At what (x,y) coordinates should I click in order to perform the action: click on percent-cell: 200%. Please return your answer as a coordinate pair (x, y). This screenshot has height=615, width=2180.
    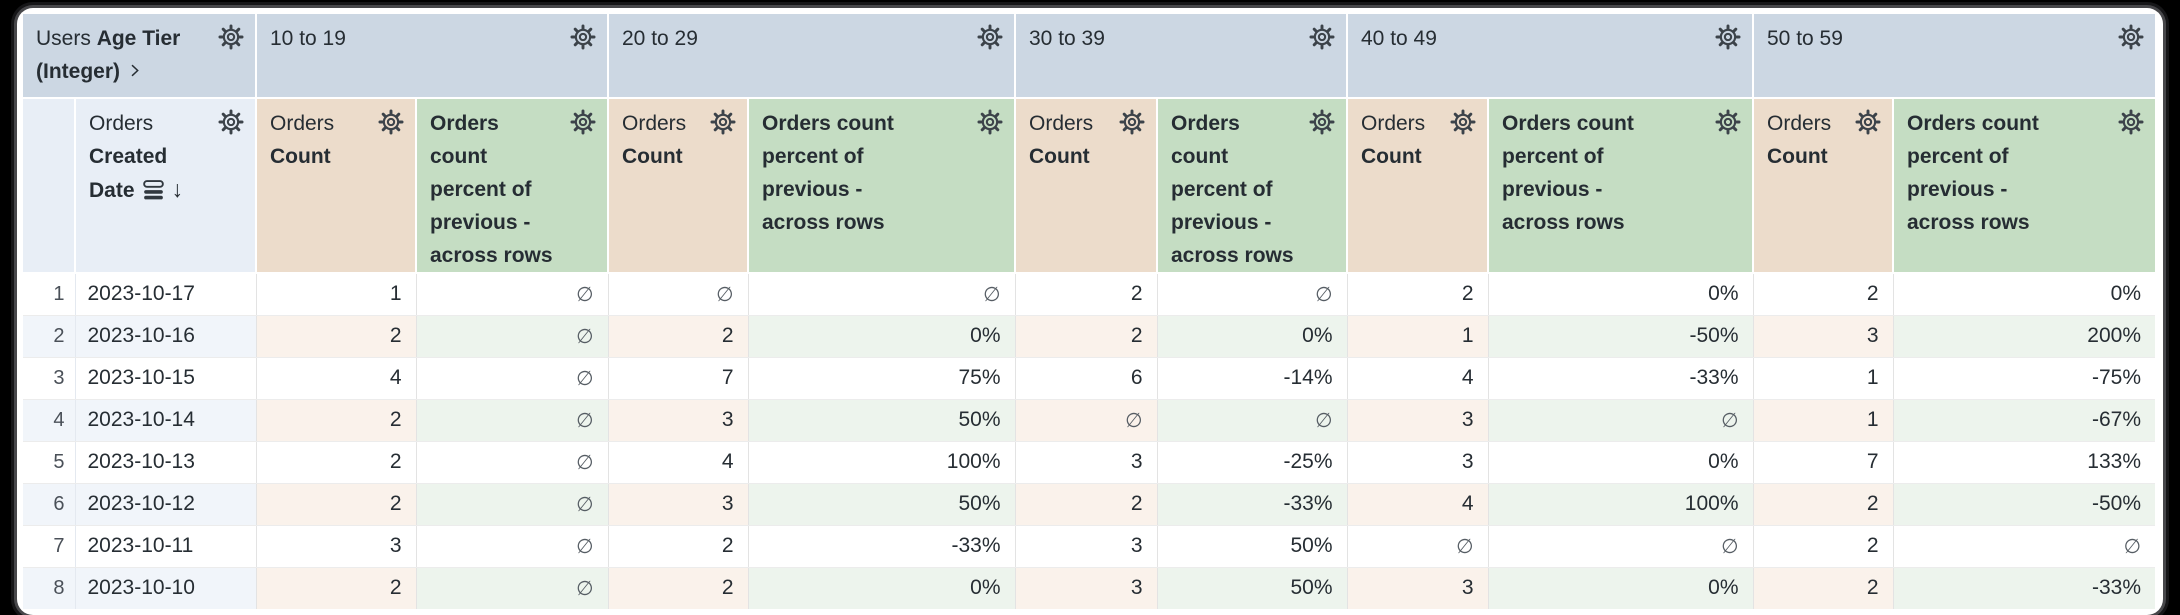
    Looking at the image, I should click on (2024, 336).